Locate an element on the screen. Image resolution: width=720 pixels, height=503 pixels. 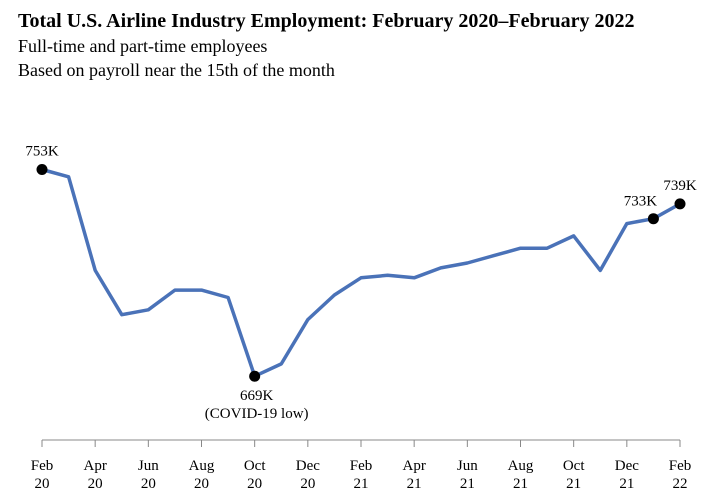
x-tick-label-year: 22 is located at coordinates (680, 484).